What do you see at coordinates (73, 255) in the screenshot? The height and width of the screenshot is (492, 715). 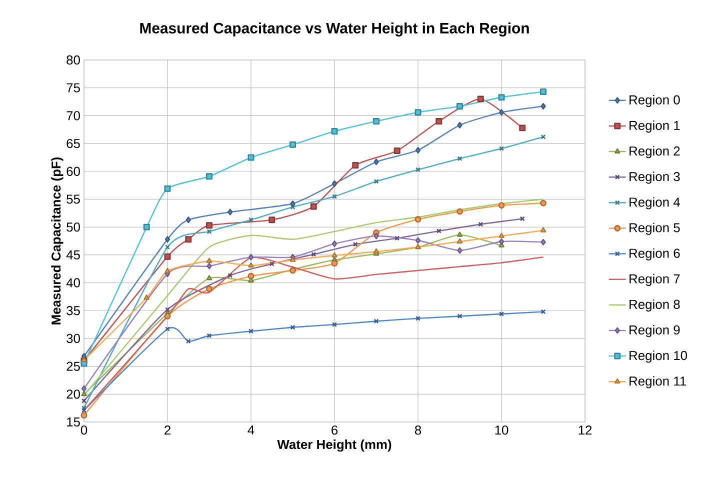 I see `y-tick-label: 45` at bounding box center [73, 255].